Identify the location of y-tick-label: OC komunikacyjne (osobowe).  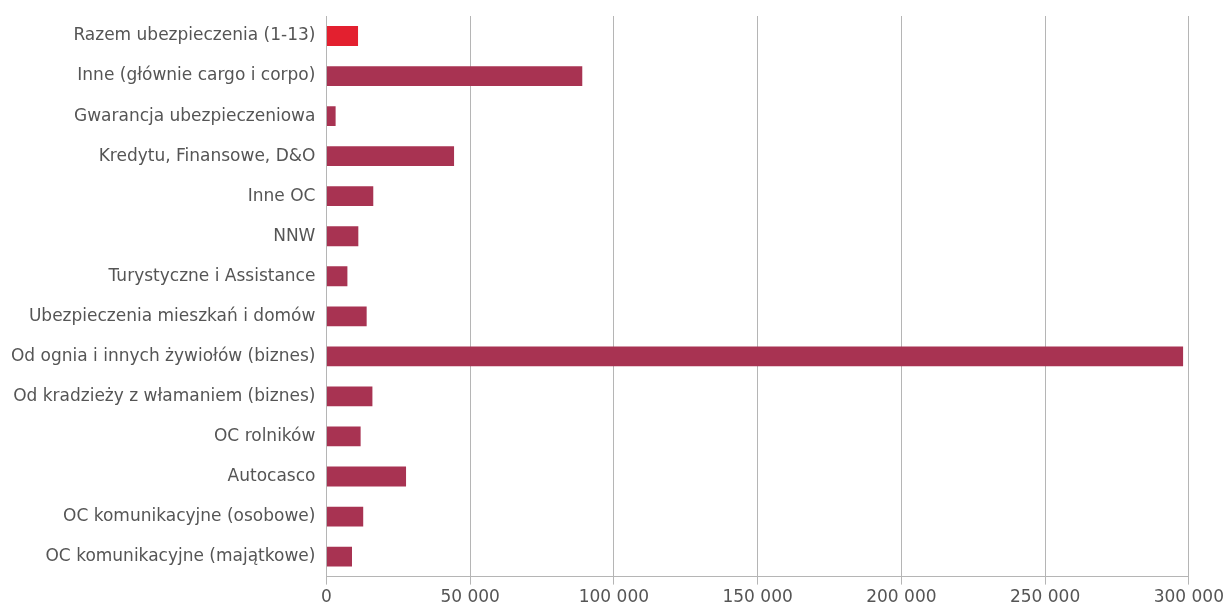
(189, 514).